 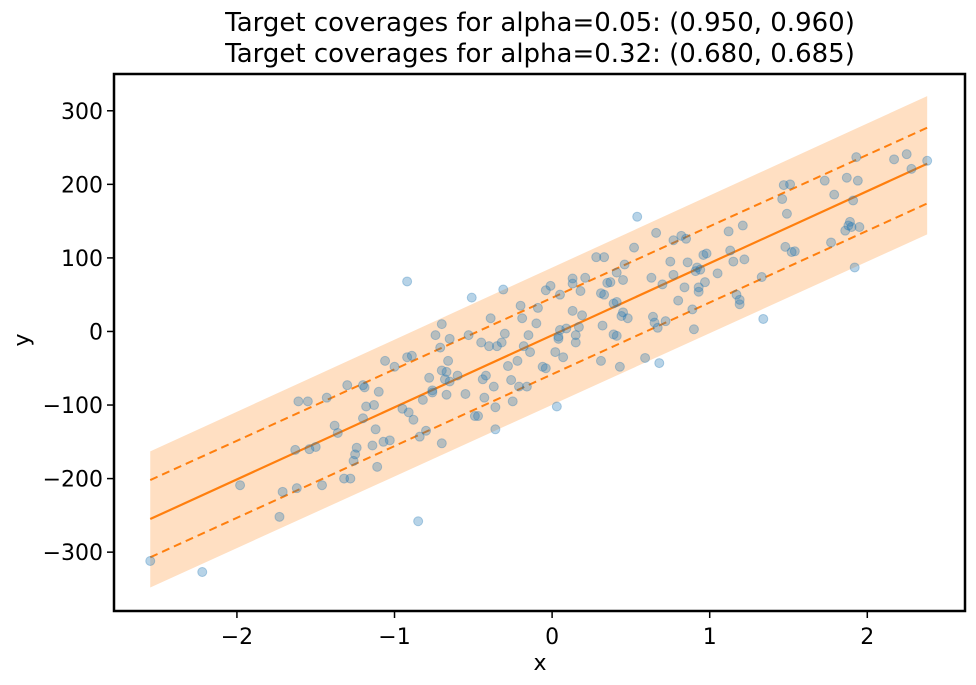 What do you see at coordinates (82, 185) in the screenshot?
I see `y-tick-label: 200` at bounding box center [82, 185].